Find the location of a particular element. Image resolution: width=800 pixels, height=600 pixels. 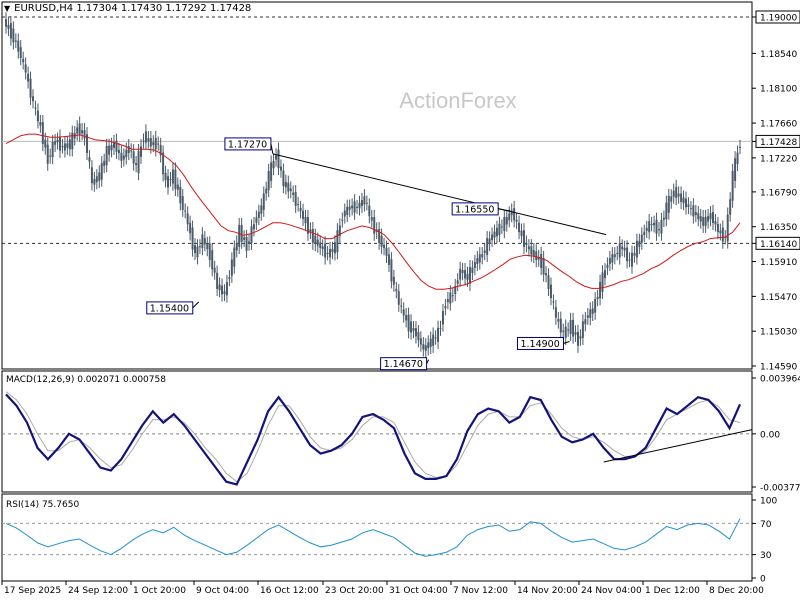

x-tick-label: 1 Oct 20:00 is located at coordinates (159, 591).